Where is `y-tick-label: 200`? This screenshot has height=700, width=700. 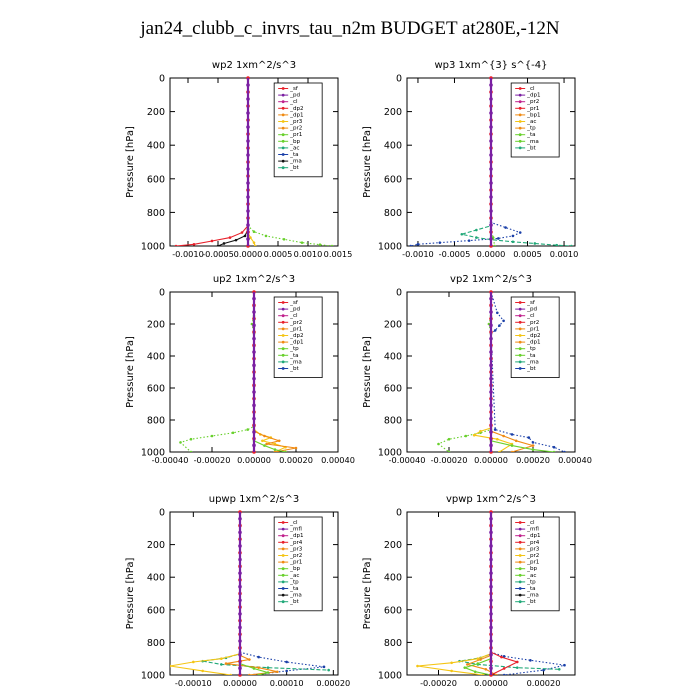
y-tick-label: 200 is located at coordinates (393, 112).